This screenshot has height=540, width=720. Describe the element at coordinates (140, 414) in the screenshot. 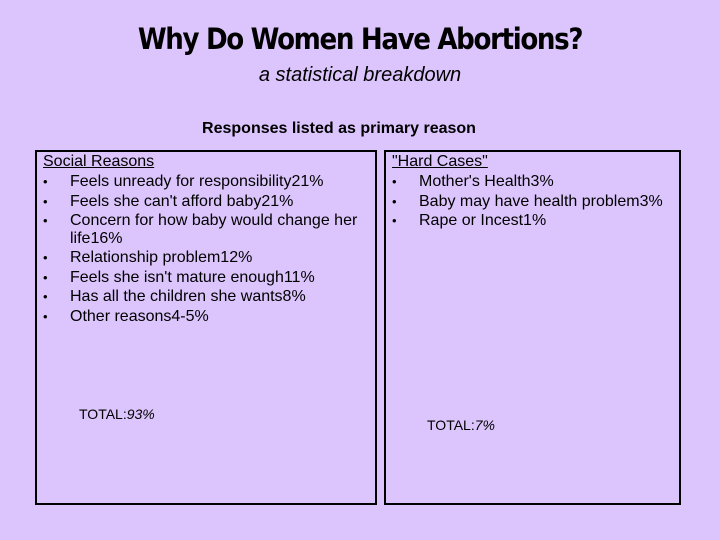

I see `total-value: 93%` at that location.